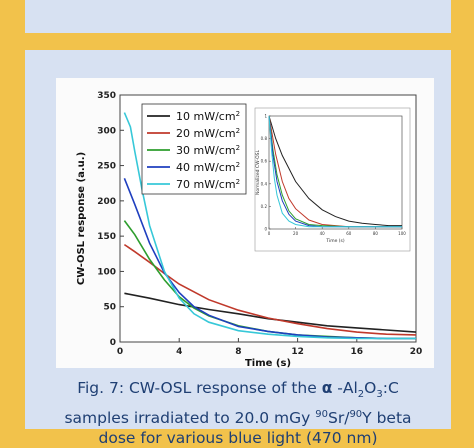  What do you see at coordinates (335, 241) in the screenshot?
I see `inset-x-axis-label: Time (s)` at bounding box center [335, 241].